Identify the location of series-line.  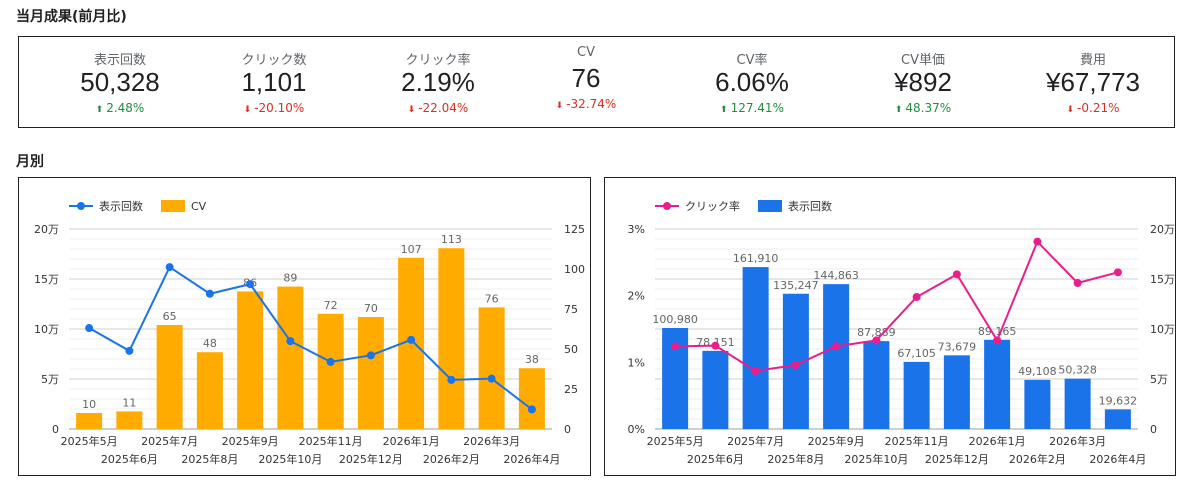
(310, 338).